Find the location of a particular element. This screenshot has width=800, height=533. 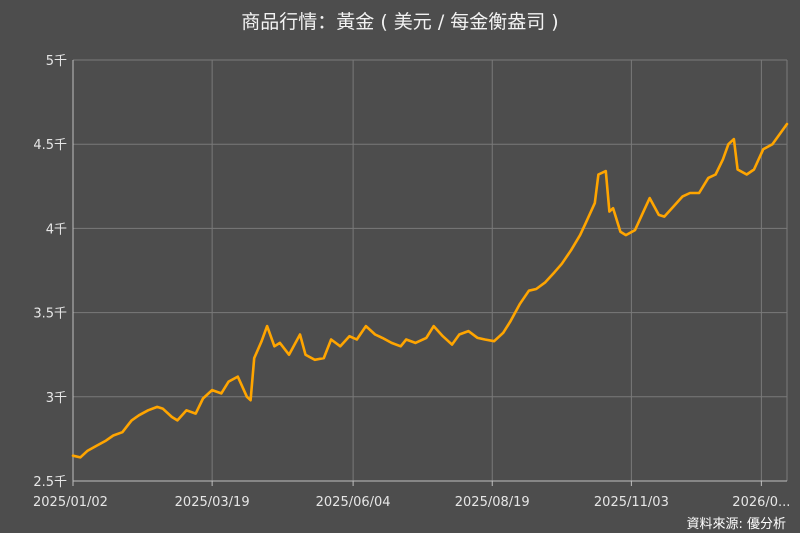

chart-title: 商品行情：黃金 ( 美元 / 每金衡盎司 ) is located at coordinates (399, 22).